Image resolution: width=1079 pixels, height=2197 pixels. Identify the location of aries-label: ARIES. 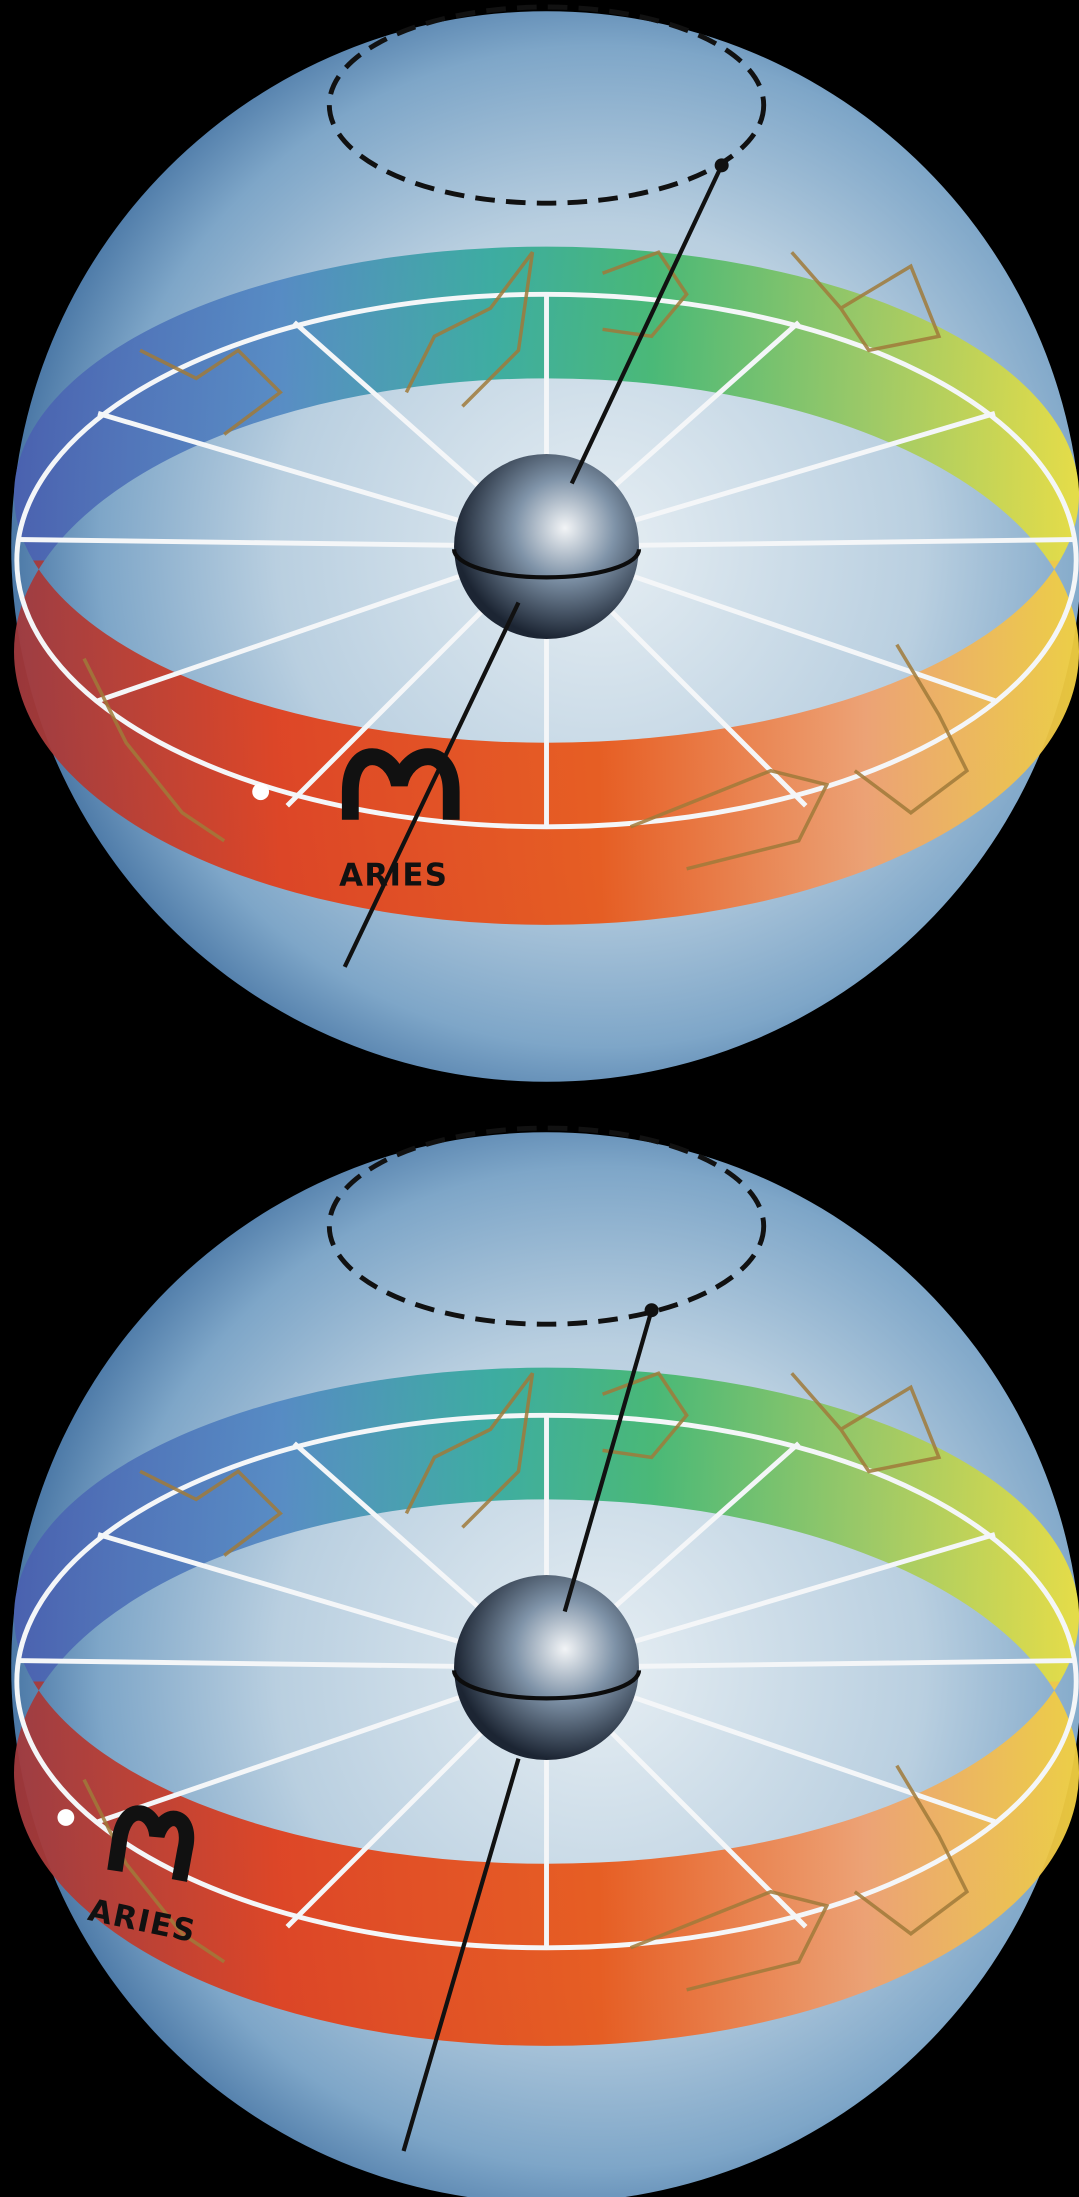
(393, 876).